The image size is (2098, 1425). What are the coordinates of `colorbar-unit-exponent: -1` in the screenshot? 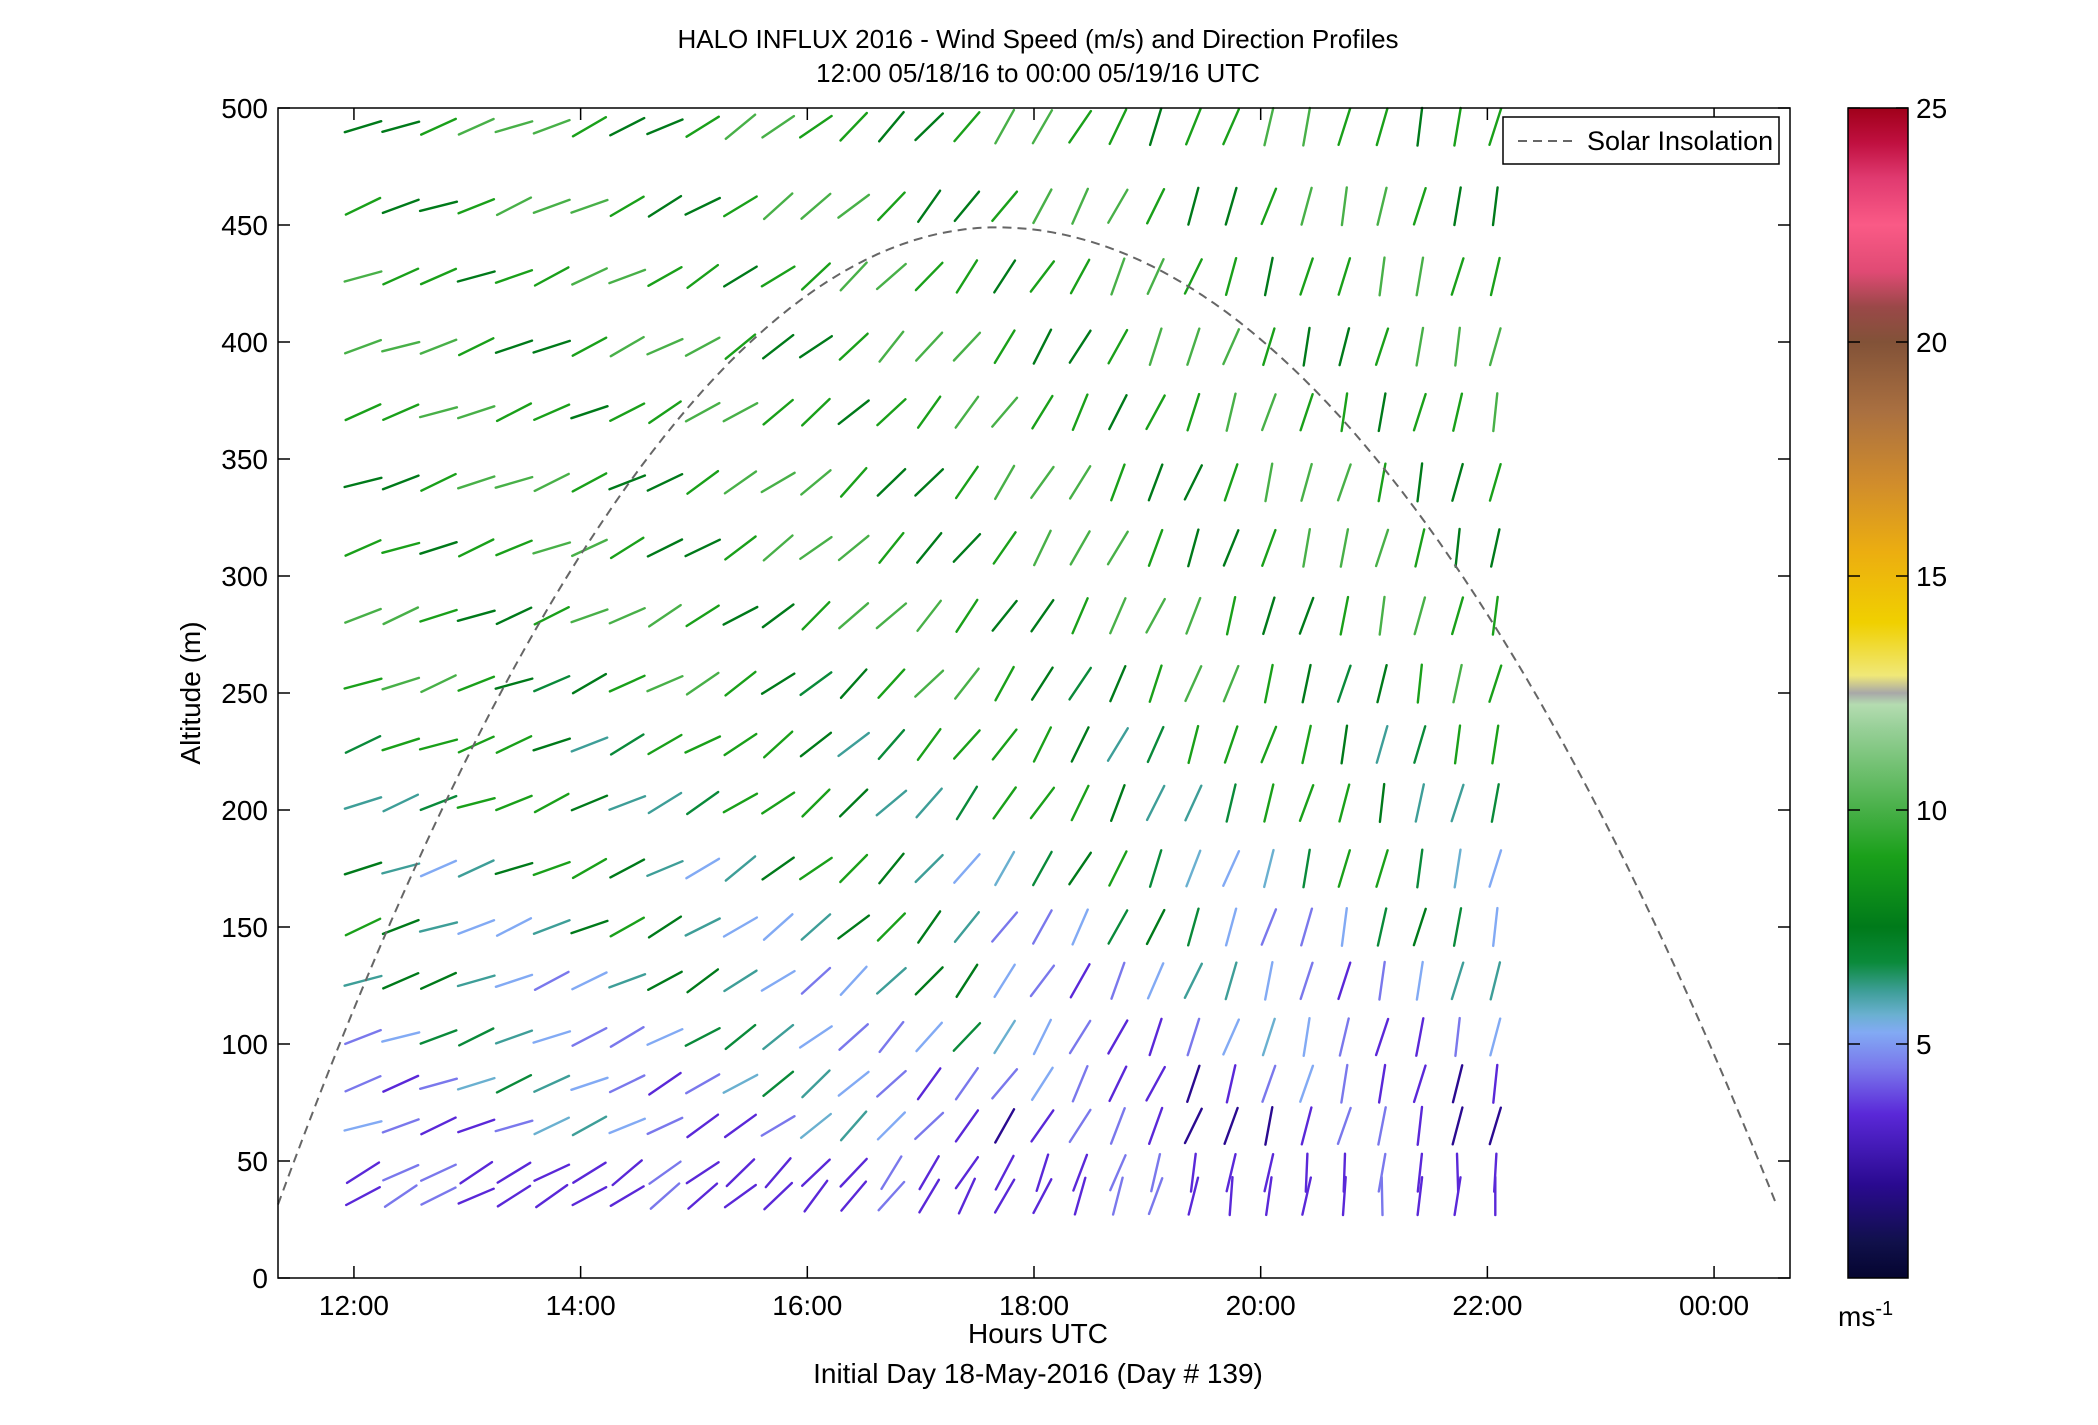 It's located at (1884, 1309).